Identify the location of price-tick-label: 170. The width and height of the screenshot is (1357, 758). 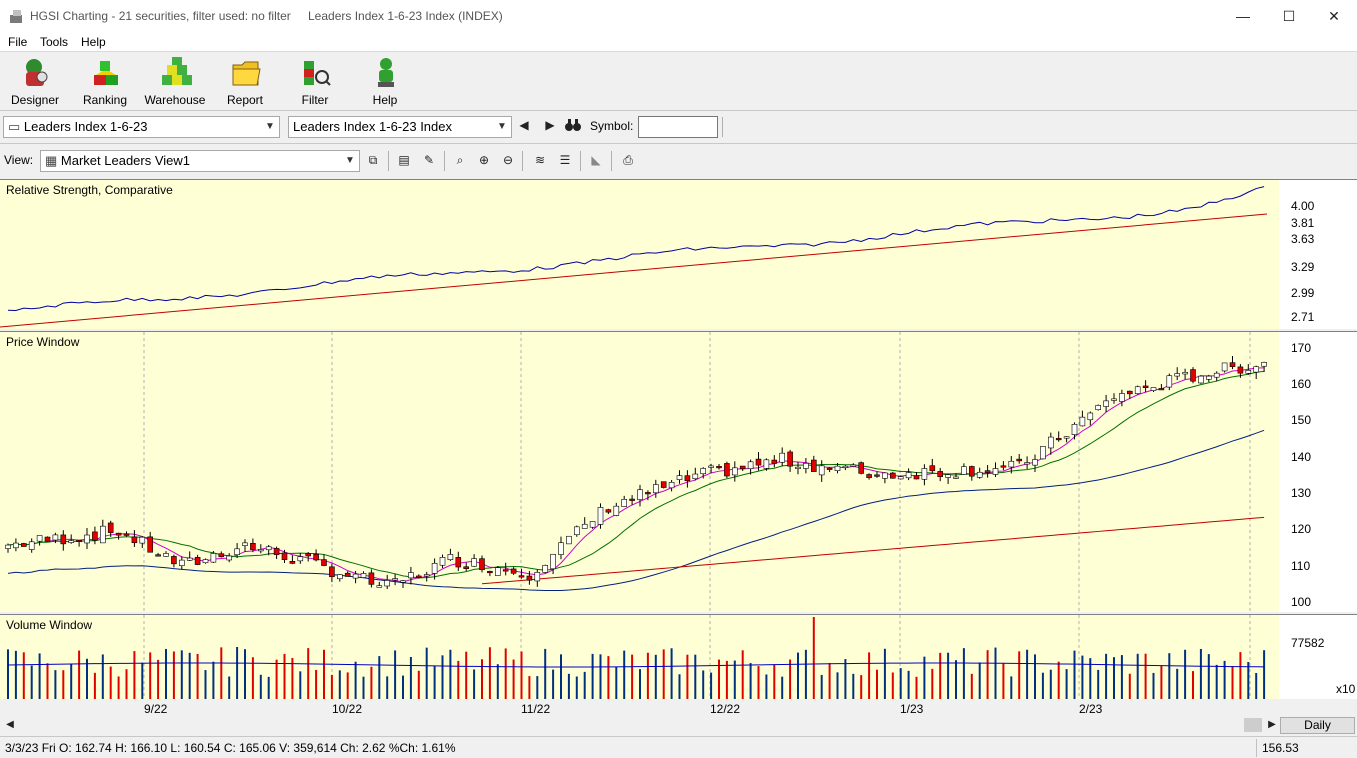
(1301, 348).